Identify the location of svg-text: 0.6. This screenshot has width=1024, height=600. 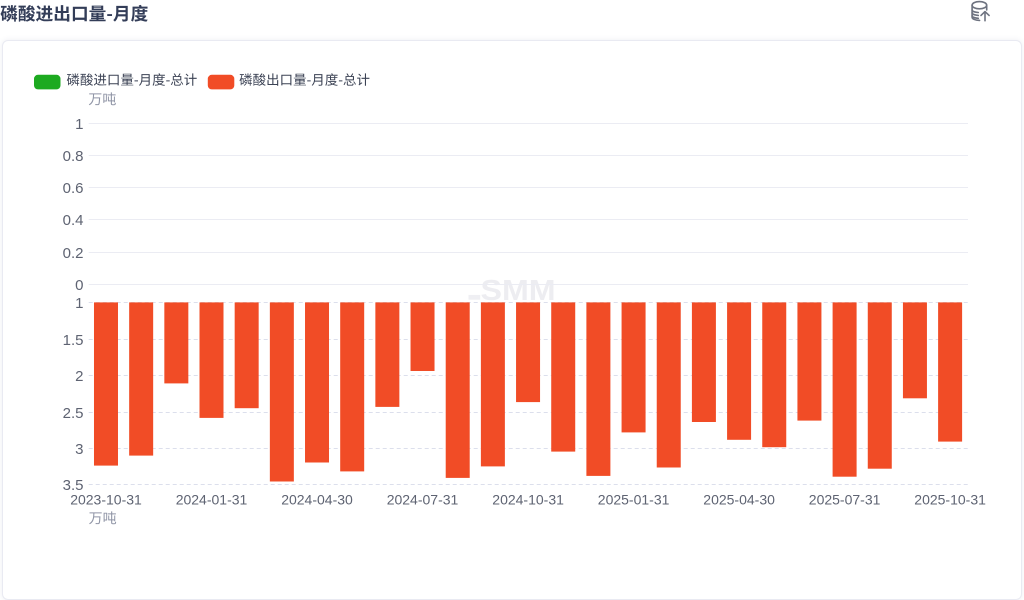
(73, 188).